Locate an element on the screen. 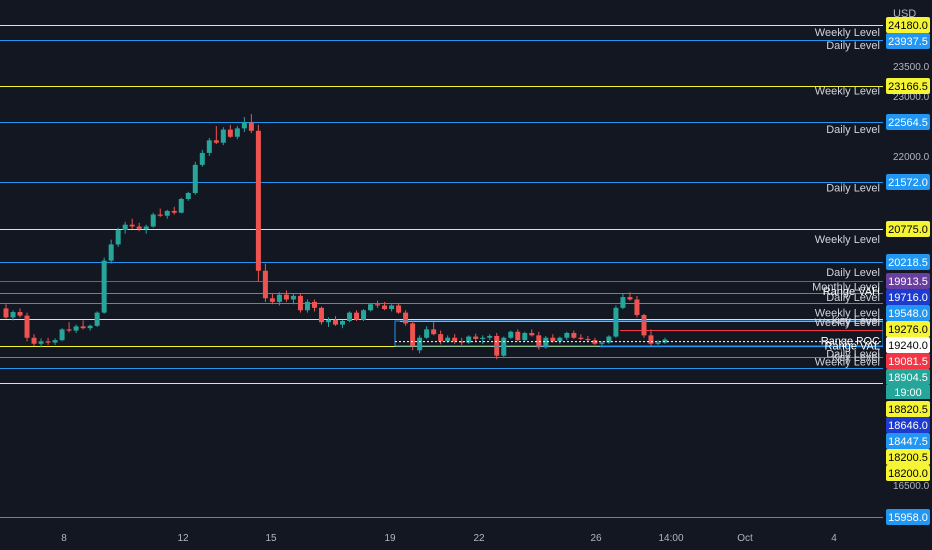 The image size is (932, 550). x-tick-label: 4 is located at coordinates (834, 538).